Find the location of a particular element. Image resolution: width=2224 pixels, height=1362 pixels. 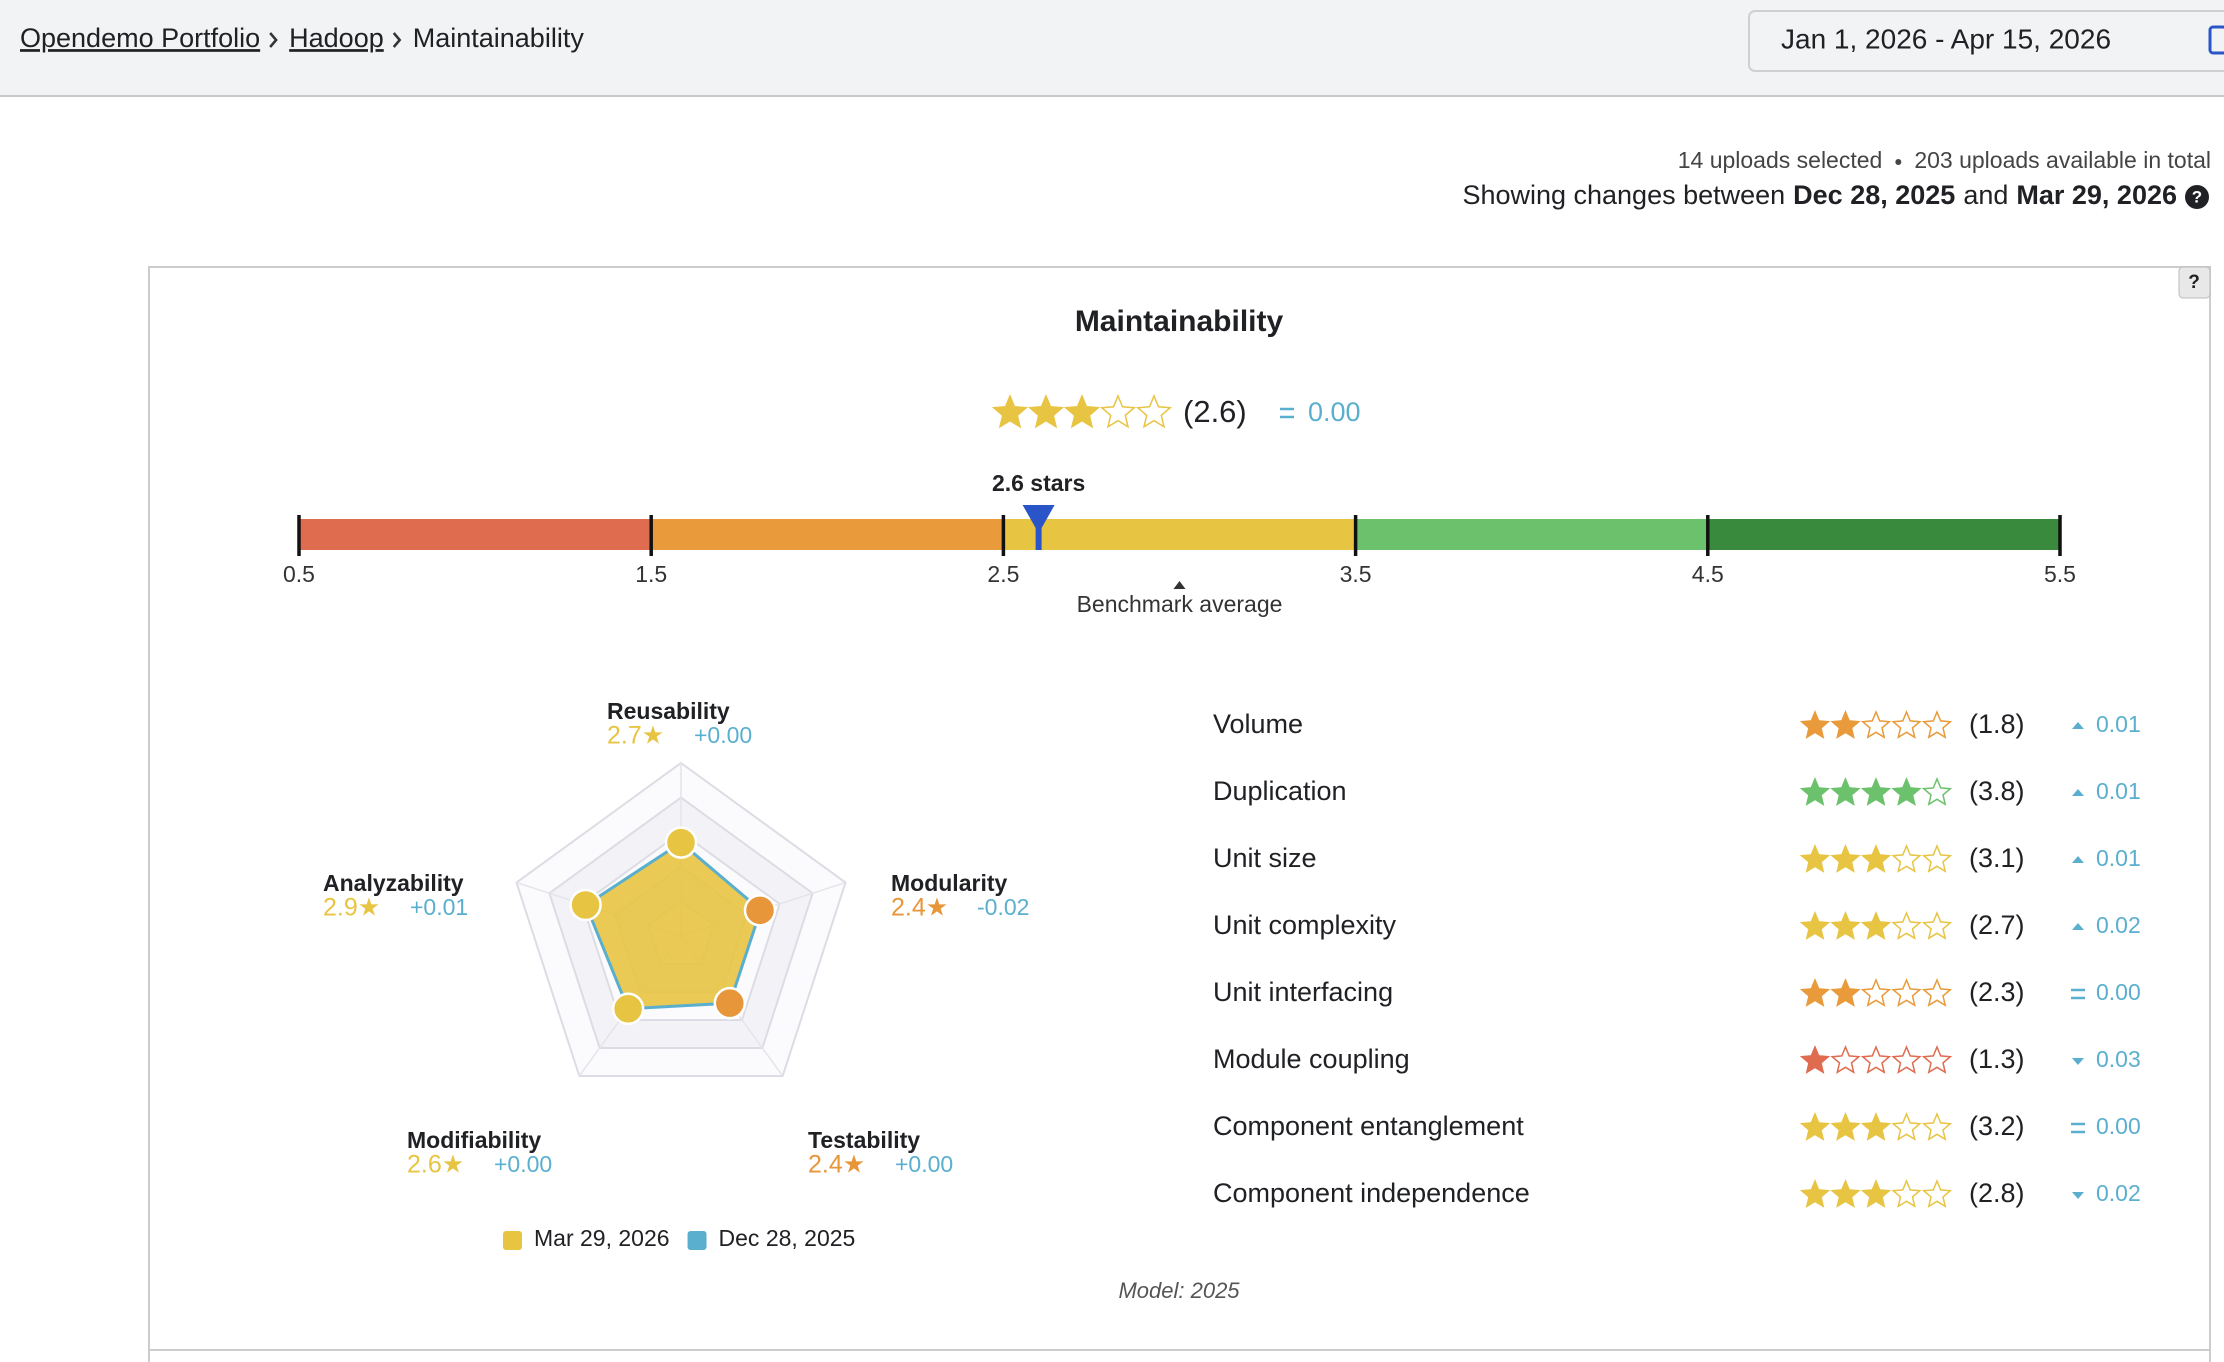

trend-down is located at coordinates (2078, 1061).